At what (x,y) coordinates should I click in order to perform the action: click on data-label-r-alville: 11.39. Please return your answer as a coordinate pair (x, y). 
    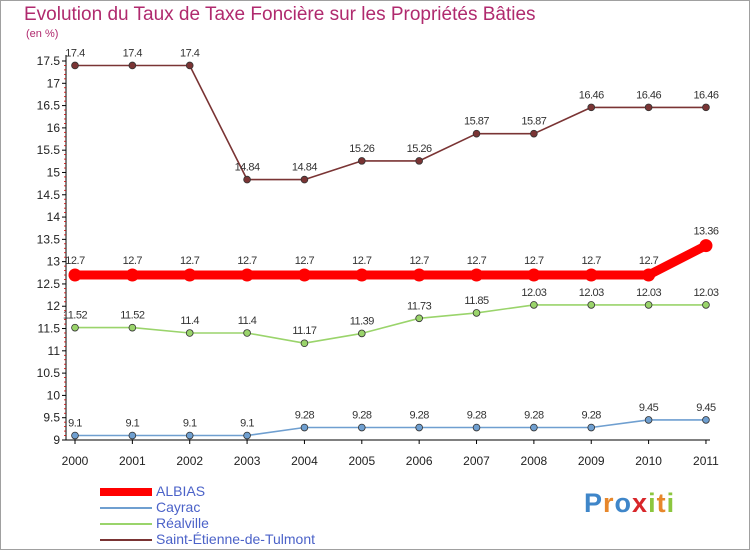
    Looking at the image, I should click on (362, 321).